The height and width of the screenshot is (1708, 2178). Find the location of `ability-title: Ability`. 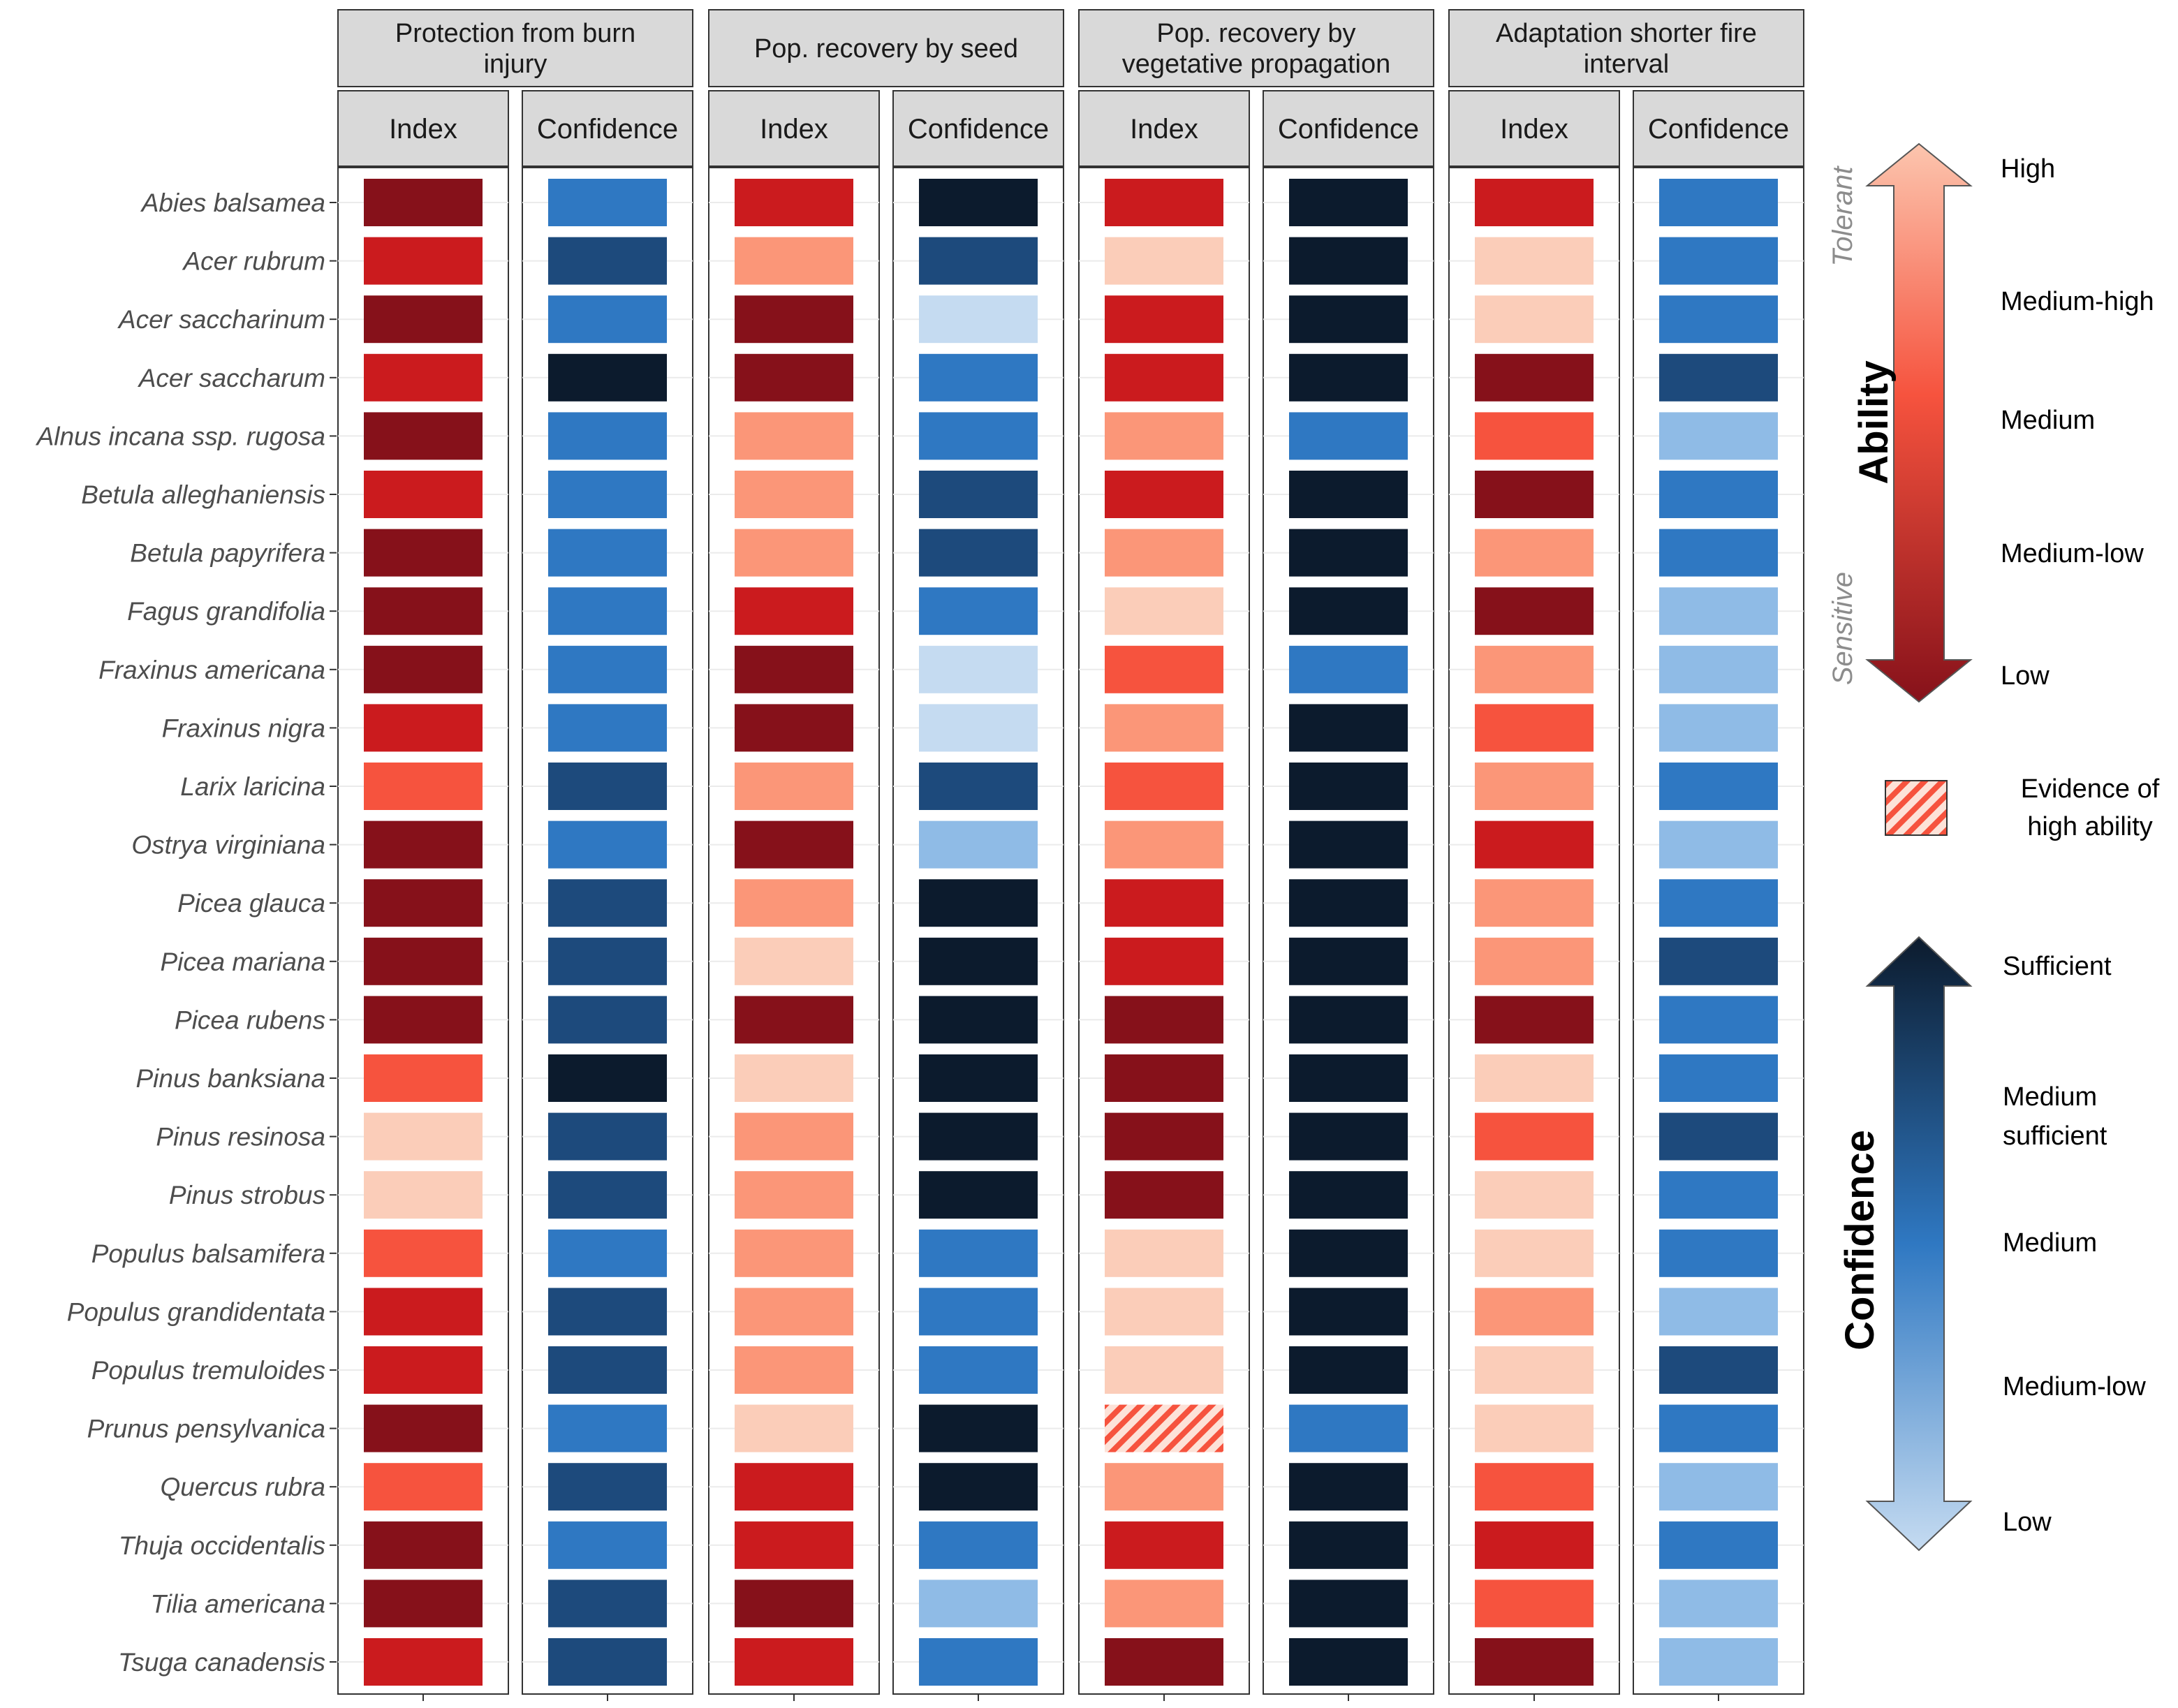

ability-title: Ability is located at coordinates (1874, 422).